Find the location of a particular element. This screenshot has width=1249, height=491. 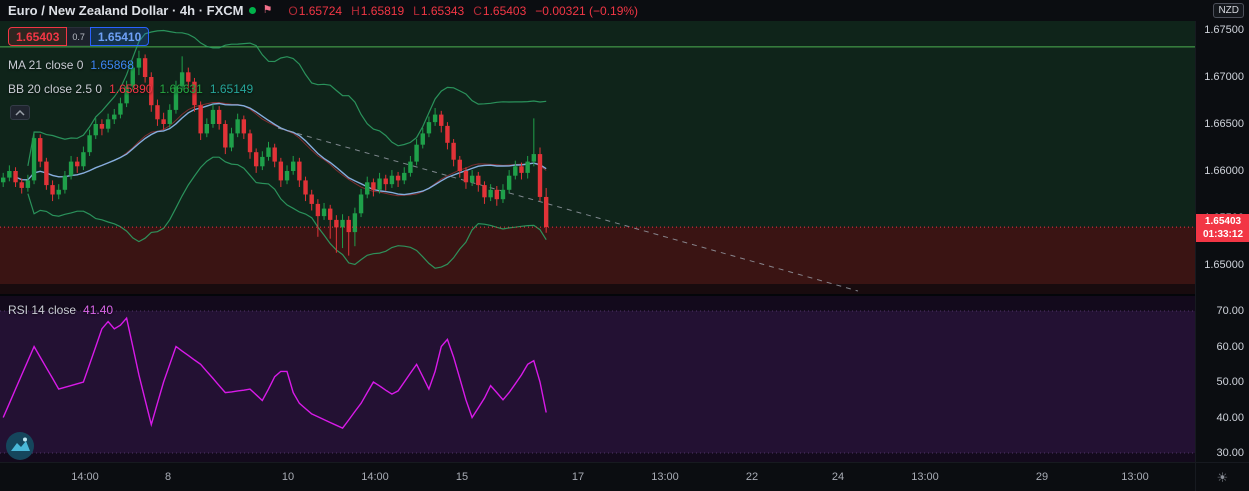

time-axis-label: 24 is located at coordinates (838, 477).